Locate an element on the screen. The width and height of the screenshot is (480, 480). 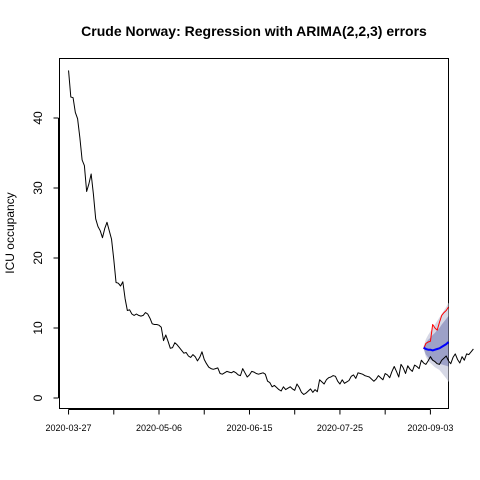
series-line-actual is located at coordinates (436, 328).